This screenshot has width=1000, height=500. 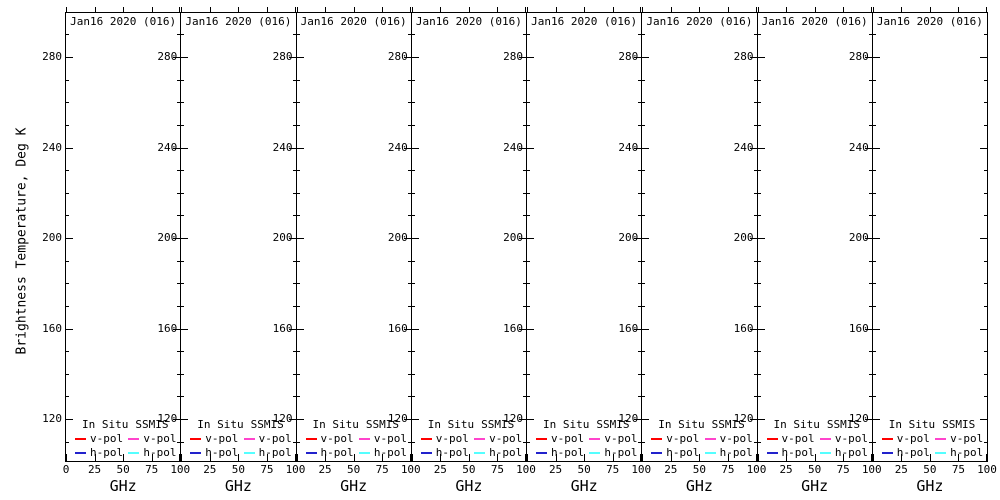 I want to click on x-tick-label: 75, so click(x=152, y=469).